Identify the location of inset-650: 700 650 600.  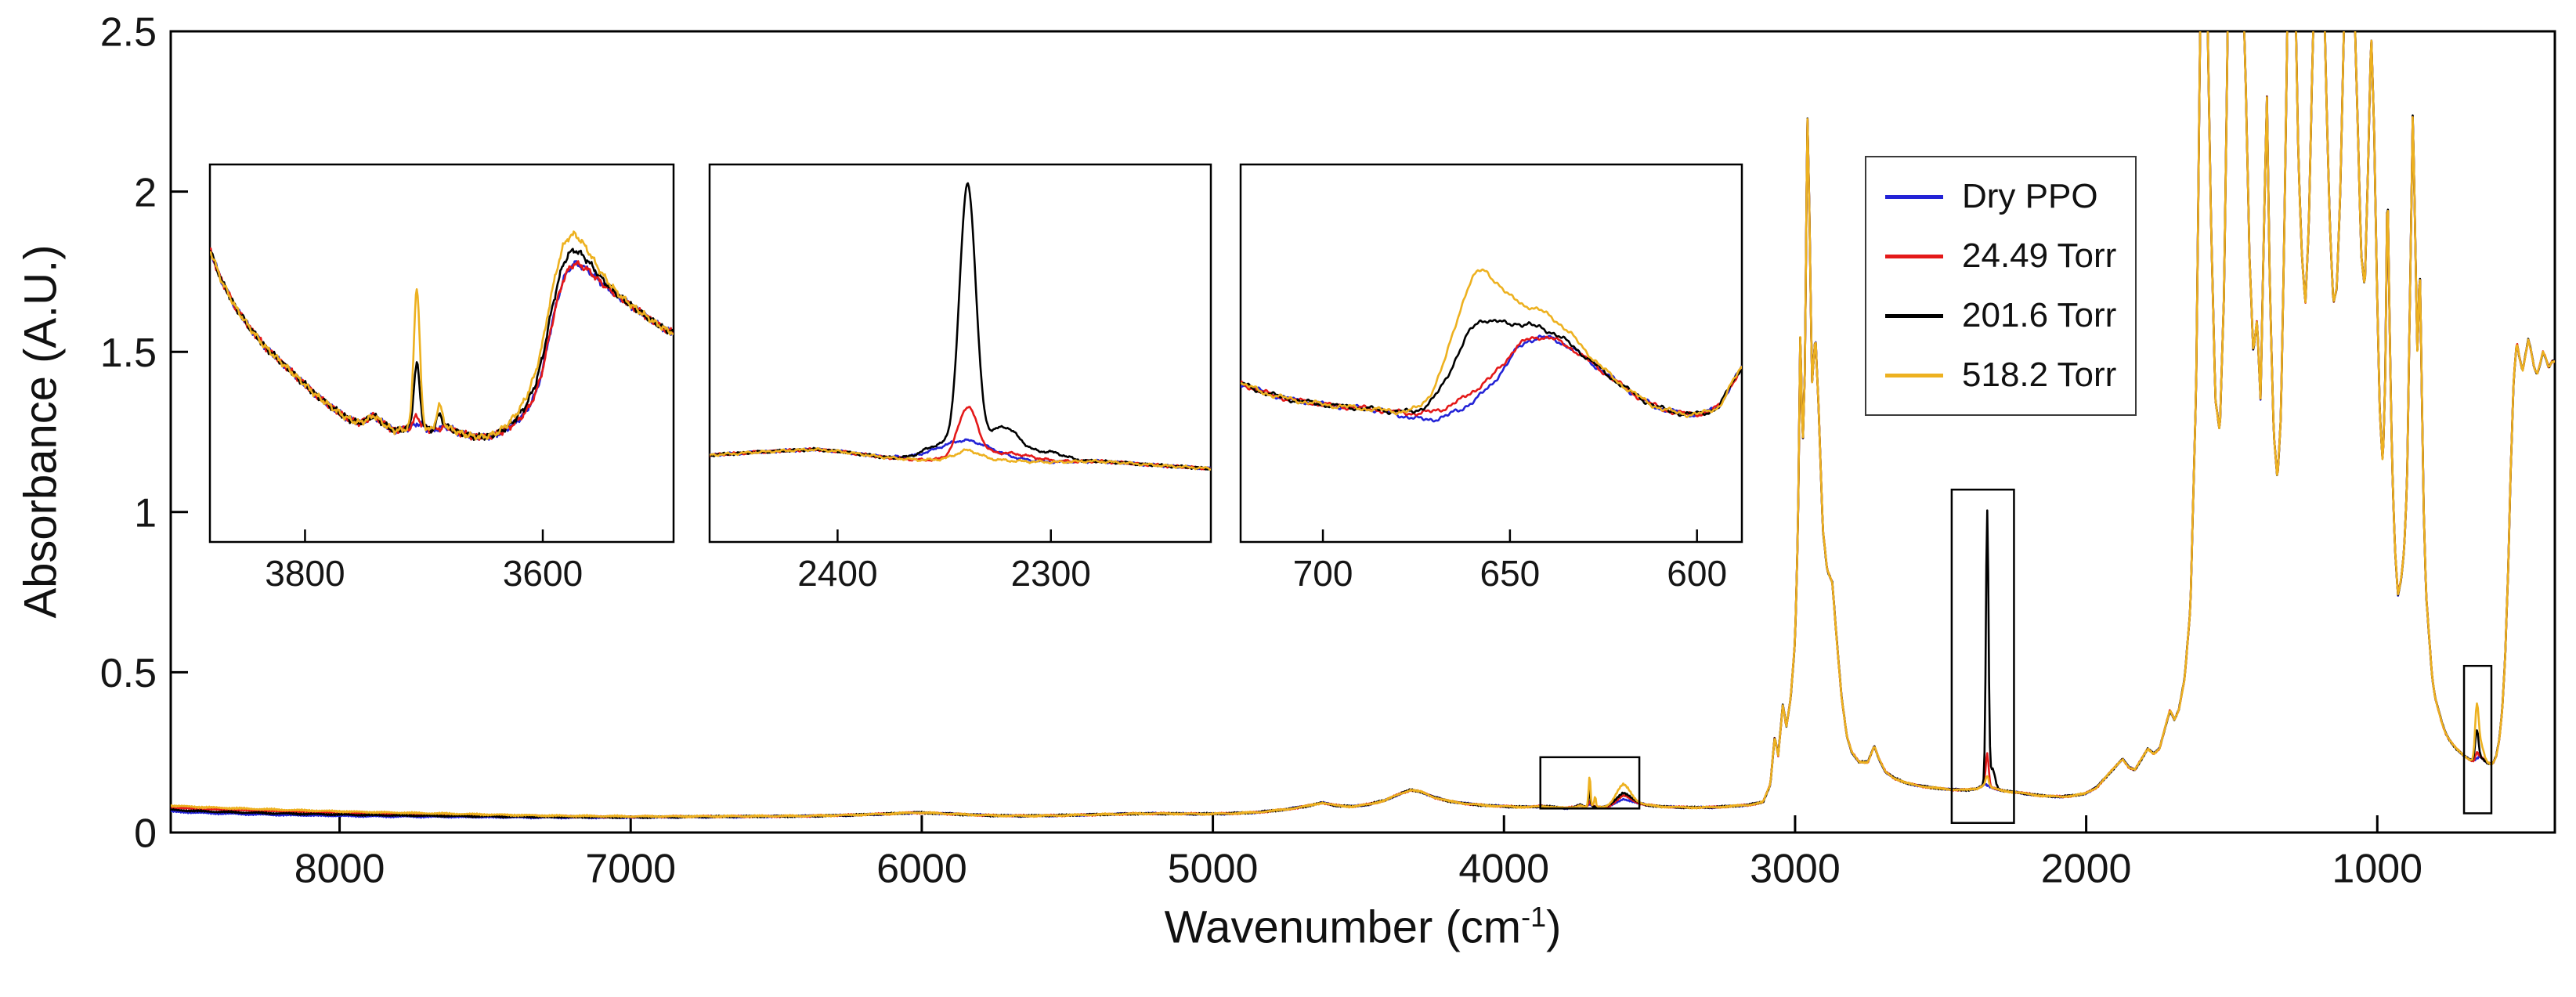
(1491, 379).